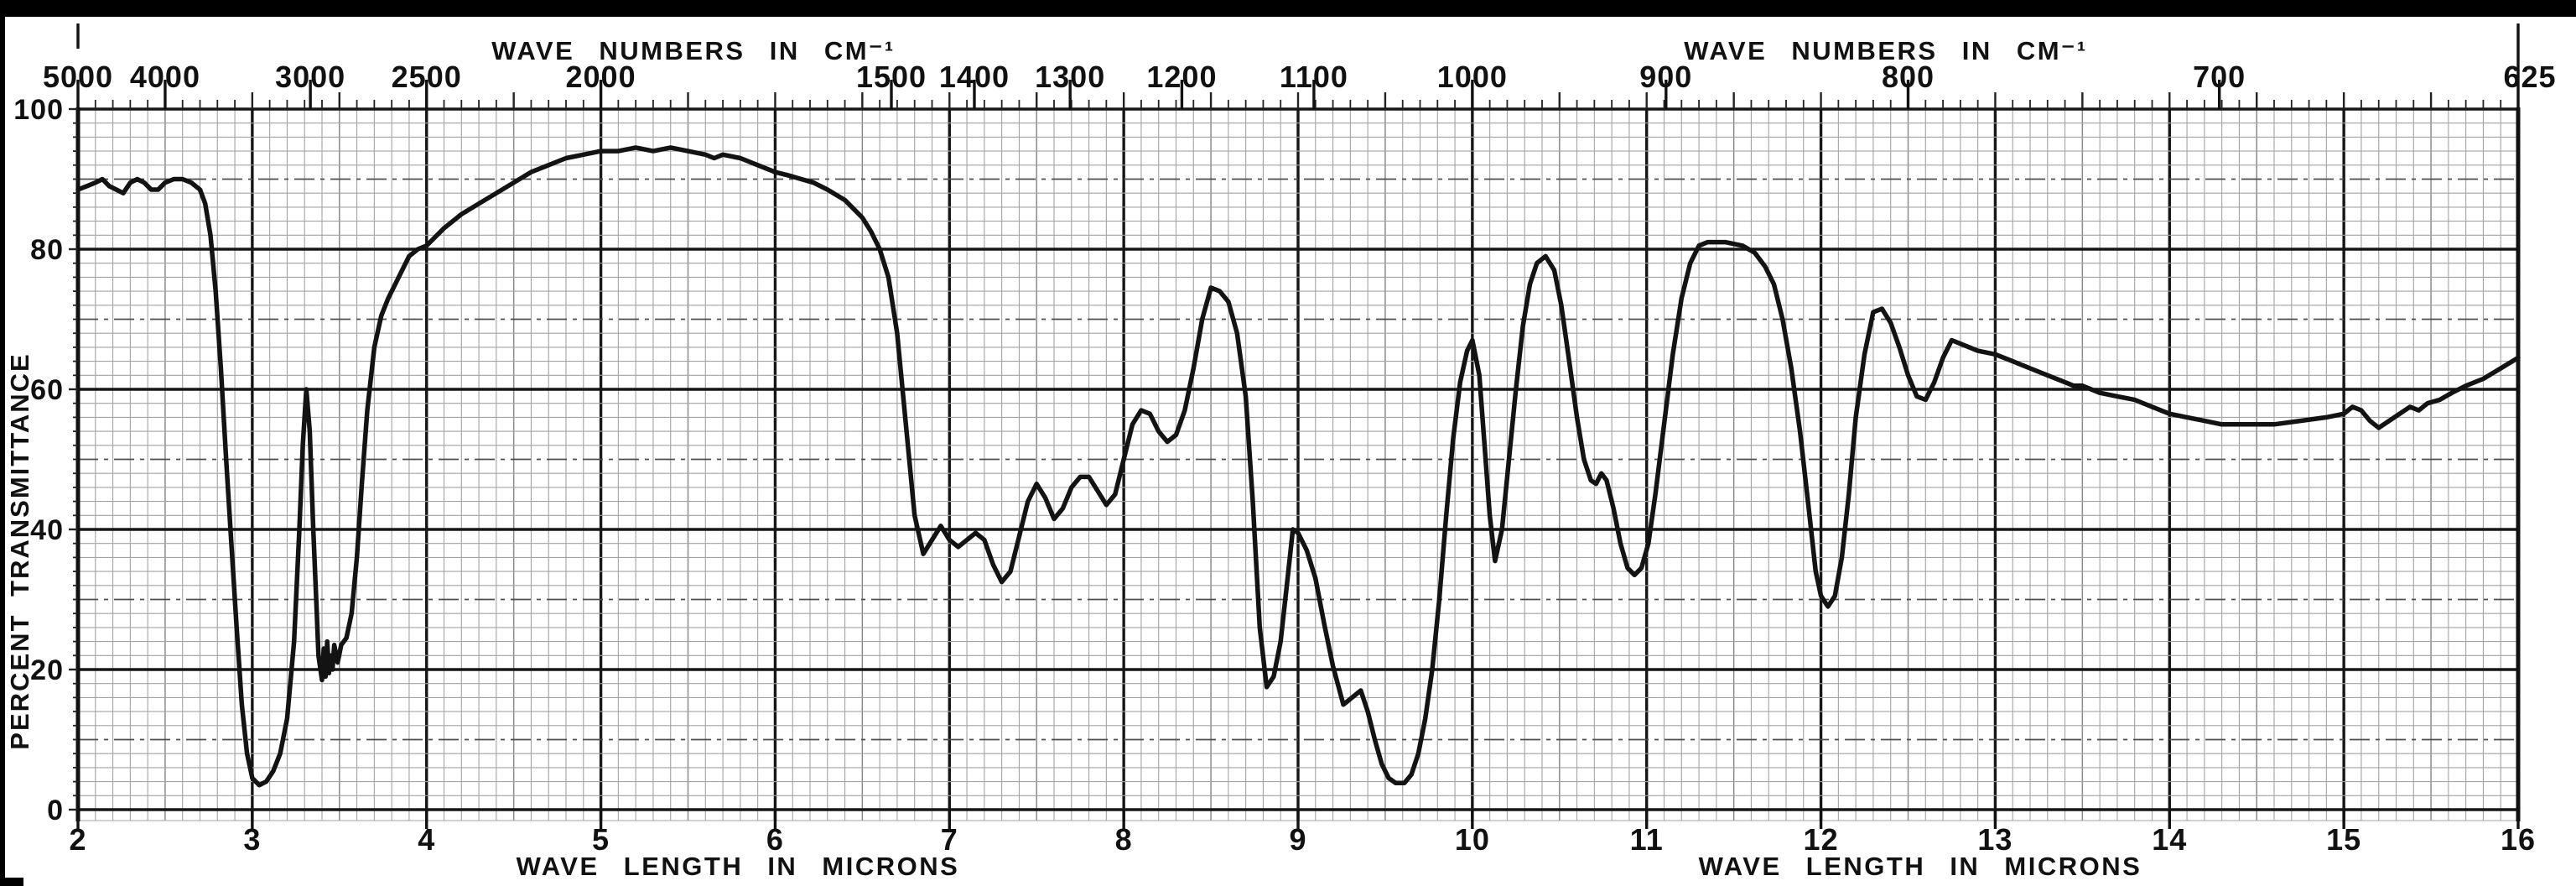  I want to click on wavenumber-tick-label: 4000, so click(165, 77).